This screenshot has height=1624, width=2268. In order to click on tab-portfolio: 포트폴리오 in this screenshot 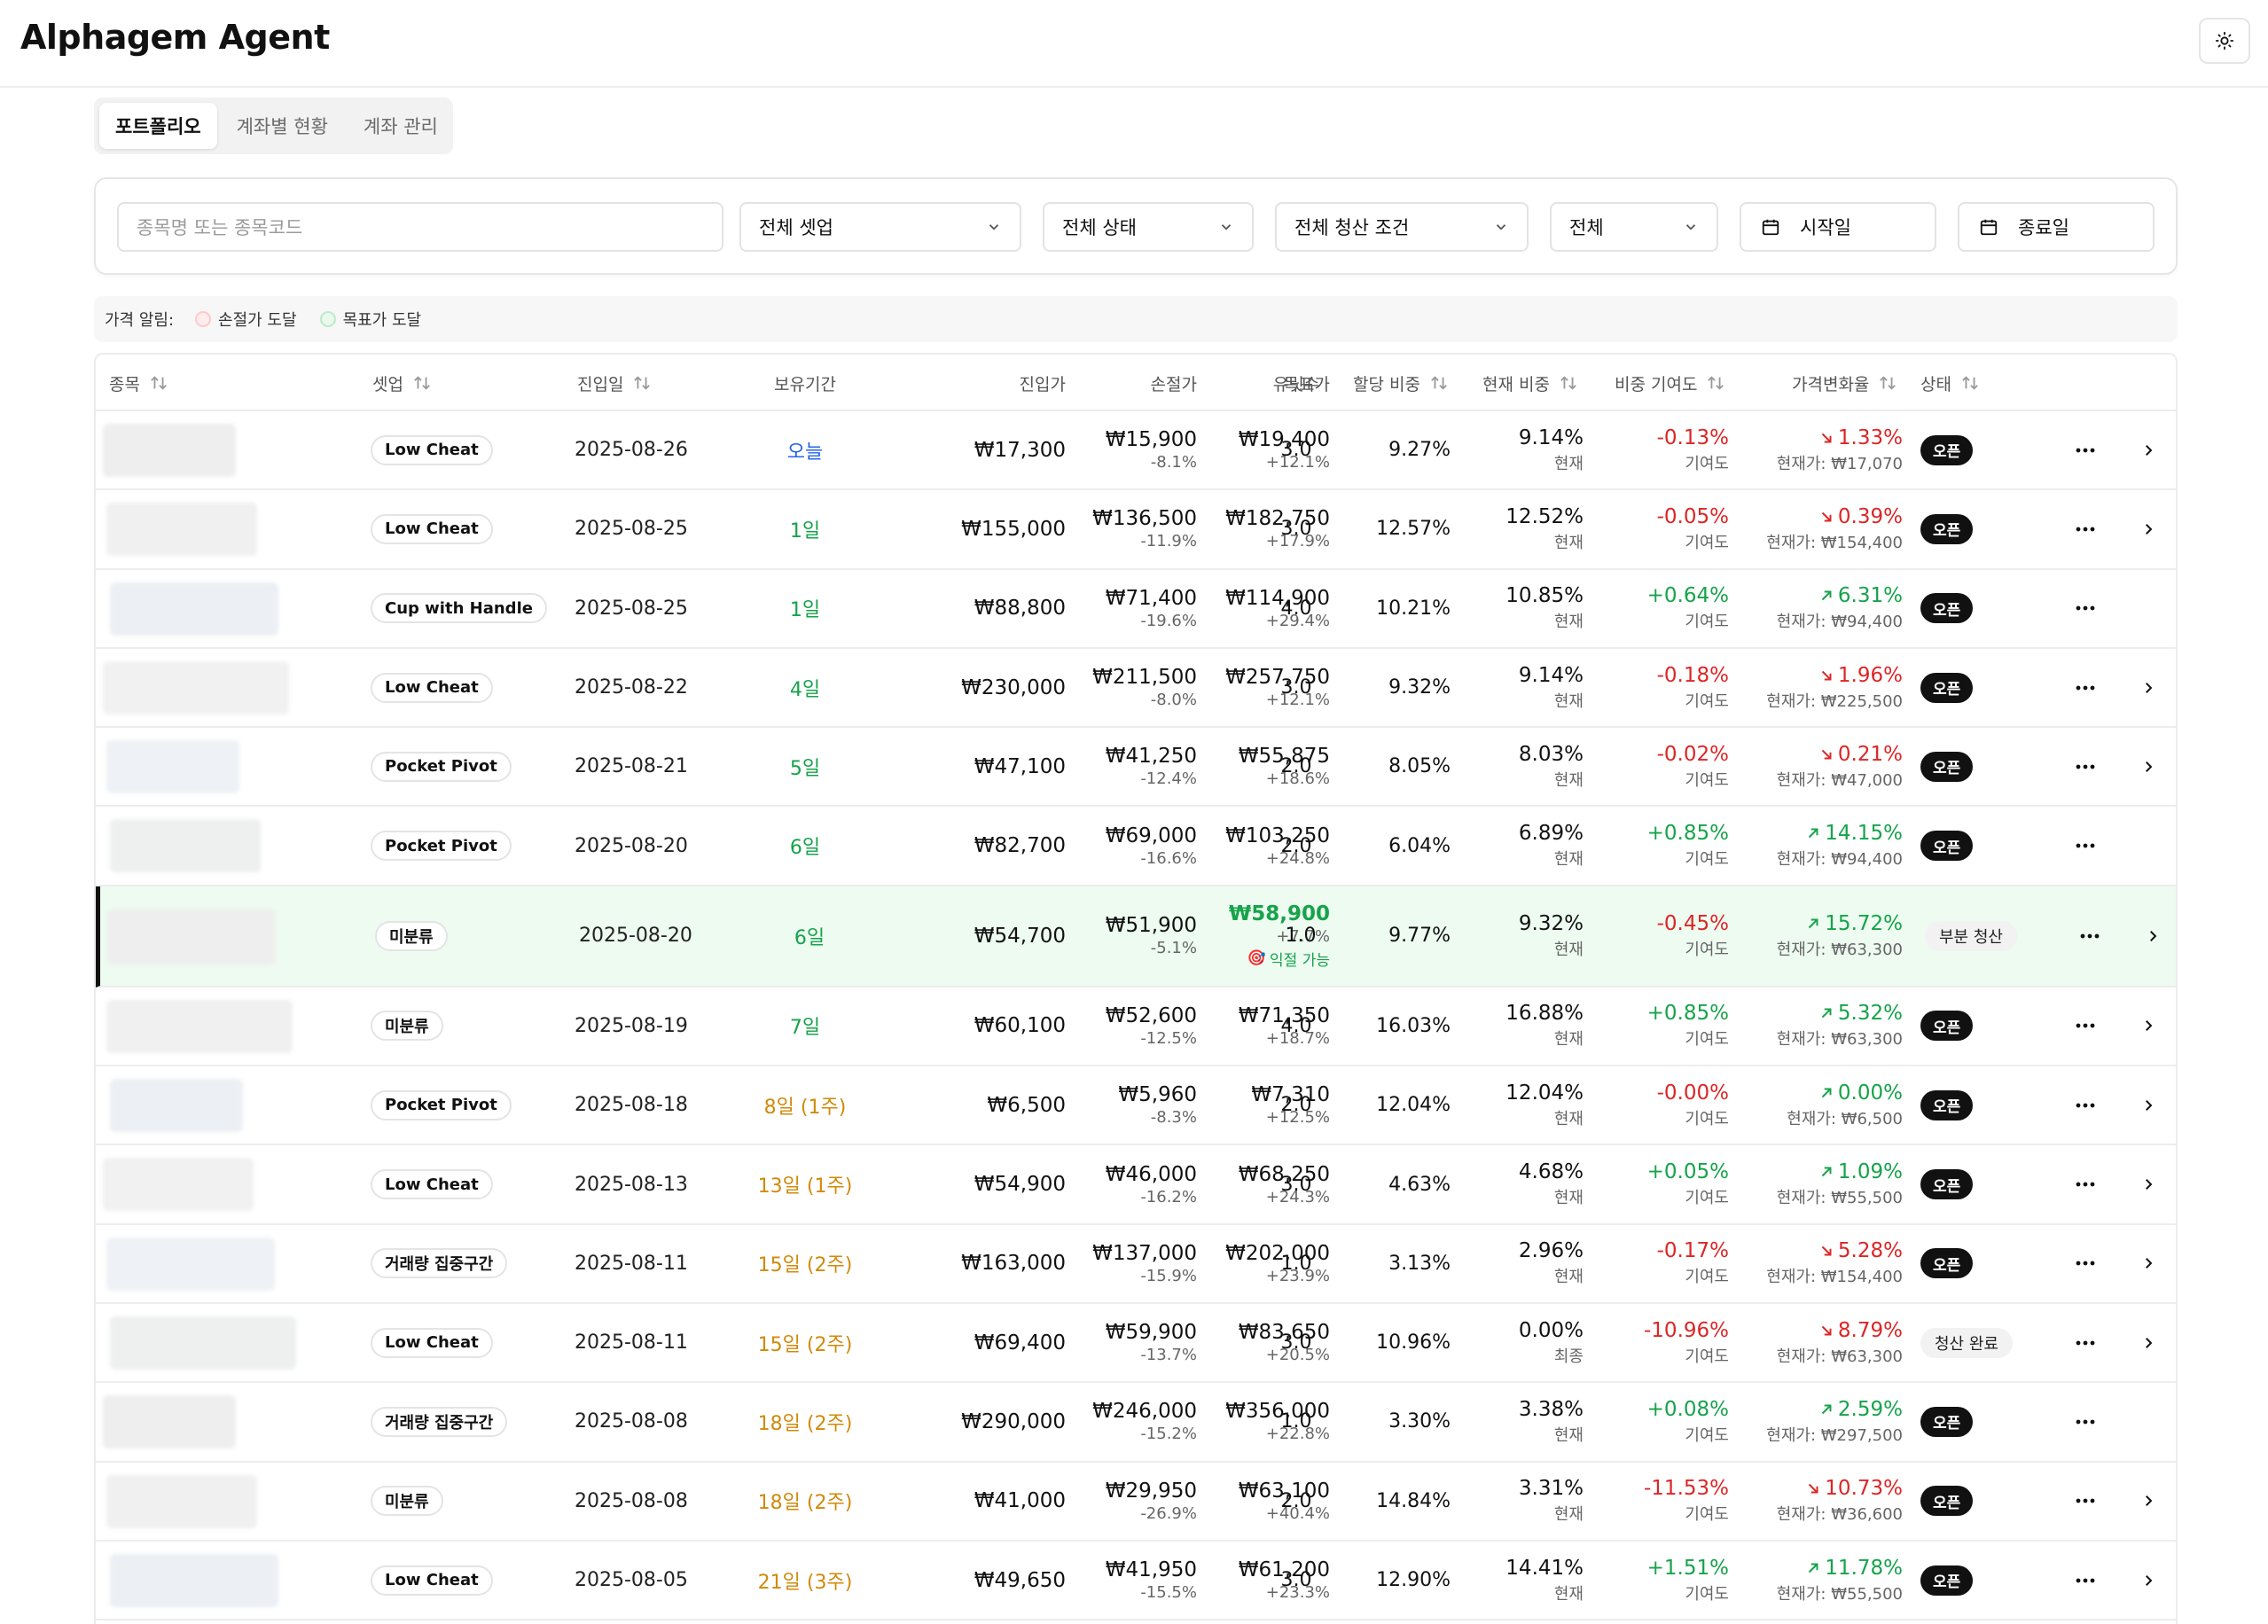, I will do `click(158, 126)`.